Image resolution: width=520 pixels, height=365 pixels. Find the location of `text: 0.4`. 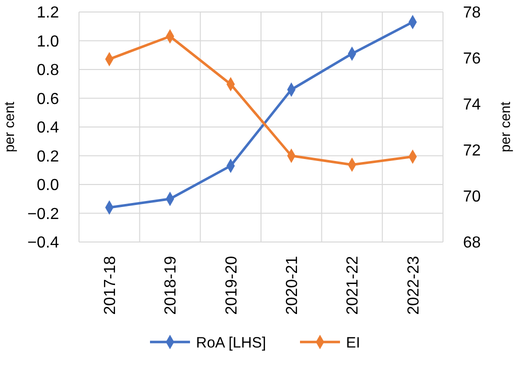

text: 0.4 is located at coordinates (47, 128).